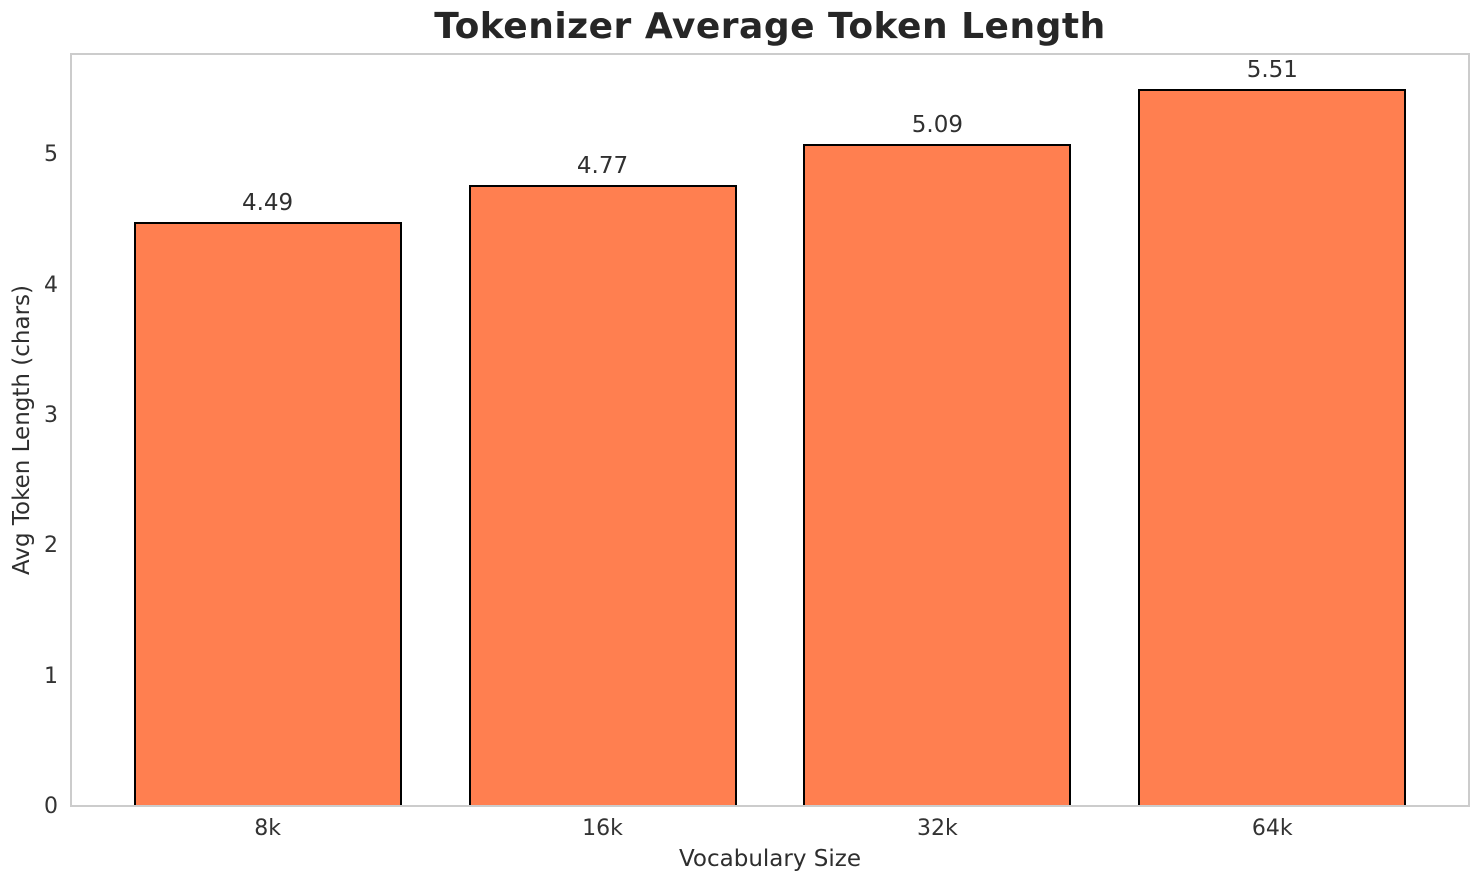 This screenshot has width=1483, height=885. Describe the element at coordinates (51, 415) in the screenshot. I see `y-tick-label: 3` at that location.